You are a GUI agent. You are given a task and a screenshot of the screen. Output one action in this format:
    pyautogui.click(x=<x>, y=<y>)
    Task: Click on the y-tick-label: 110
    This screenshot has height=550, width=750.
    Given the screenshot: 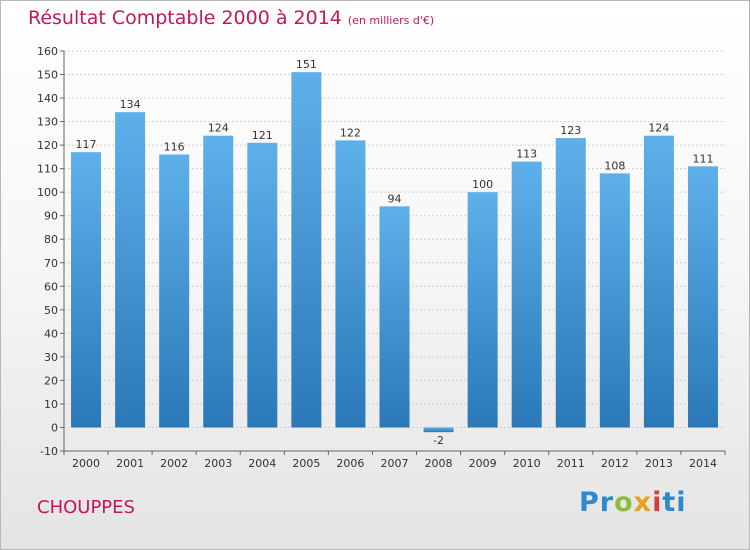 What is the action you would take?
    pyautogui.click(x=47, y=169)
    